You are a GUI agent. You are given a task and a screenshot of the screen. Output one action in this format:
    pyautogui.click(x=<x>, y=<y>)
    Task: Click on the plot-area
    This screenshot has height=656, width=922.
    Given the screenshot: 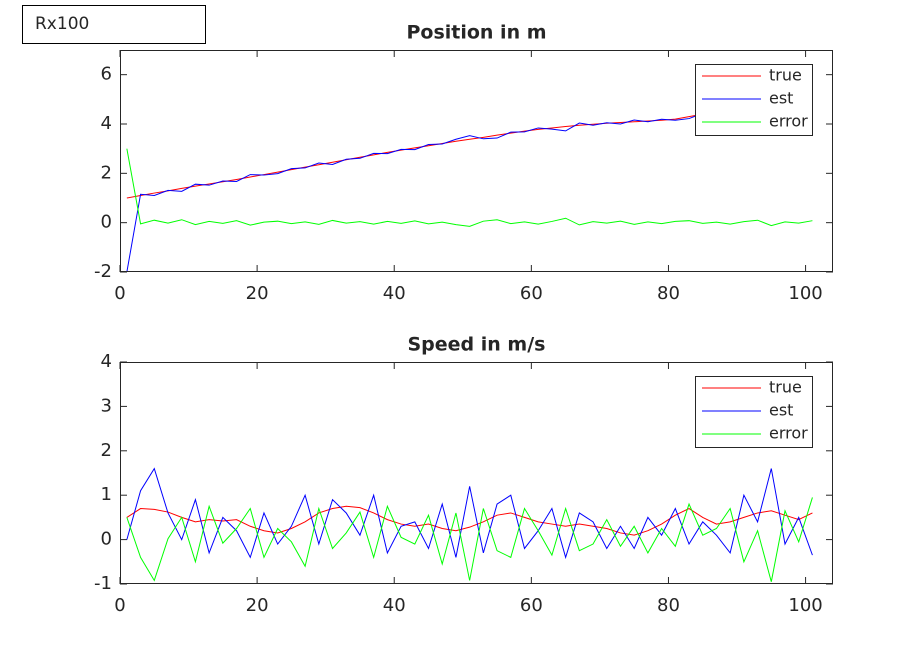 What is the action you would take?
    pyautogui.click(x=469, y=524)
    